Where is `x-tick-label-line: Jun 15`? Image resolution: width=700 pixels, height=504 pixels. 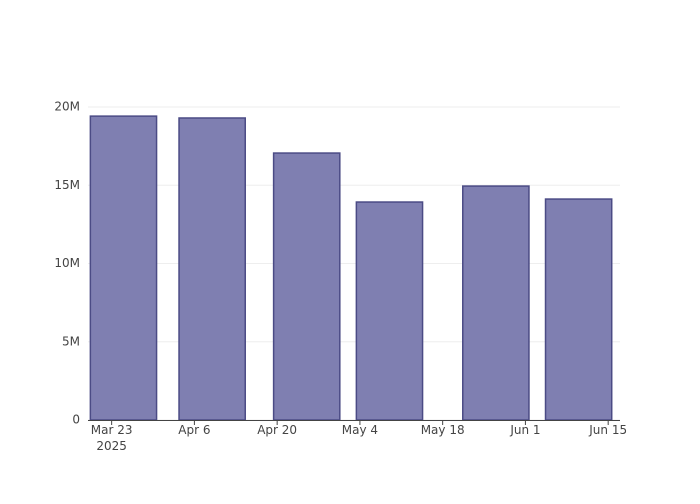
x-tick-label-line: Jun 15 is located at coordinates (607, 430).